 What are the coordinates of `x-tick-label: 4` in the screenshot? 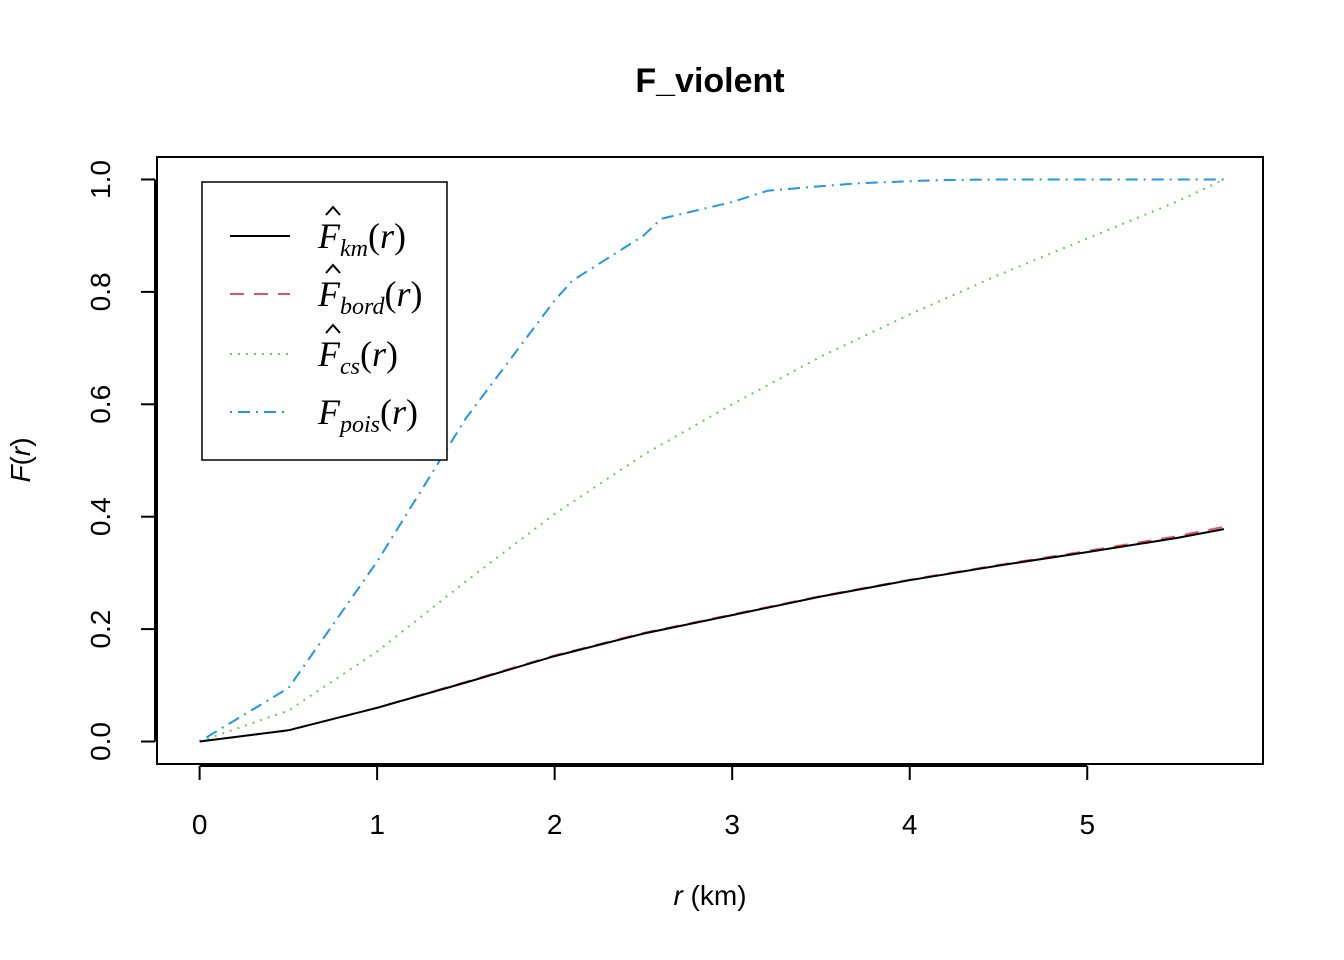 It's located at (910, 824).